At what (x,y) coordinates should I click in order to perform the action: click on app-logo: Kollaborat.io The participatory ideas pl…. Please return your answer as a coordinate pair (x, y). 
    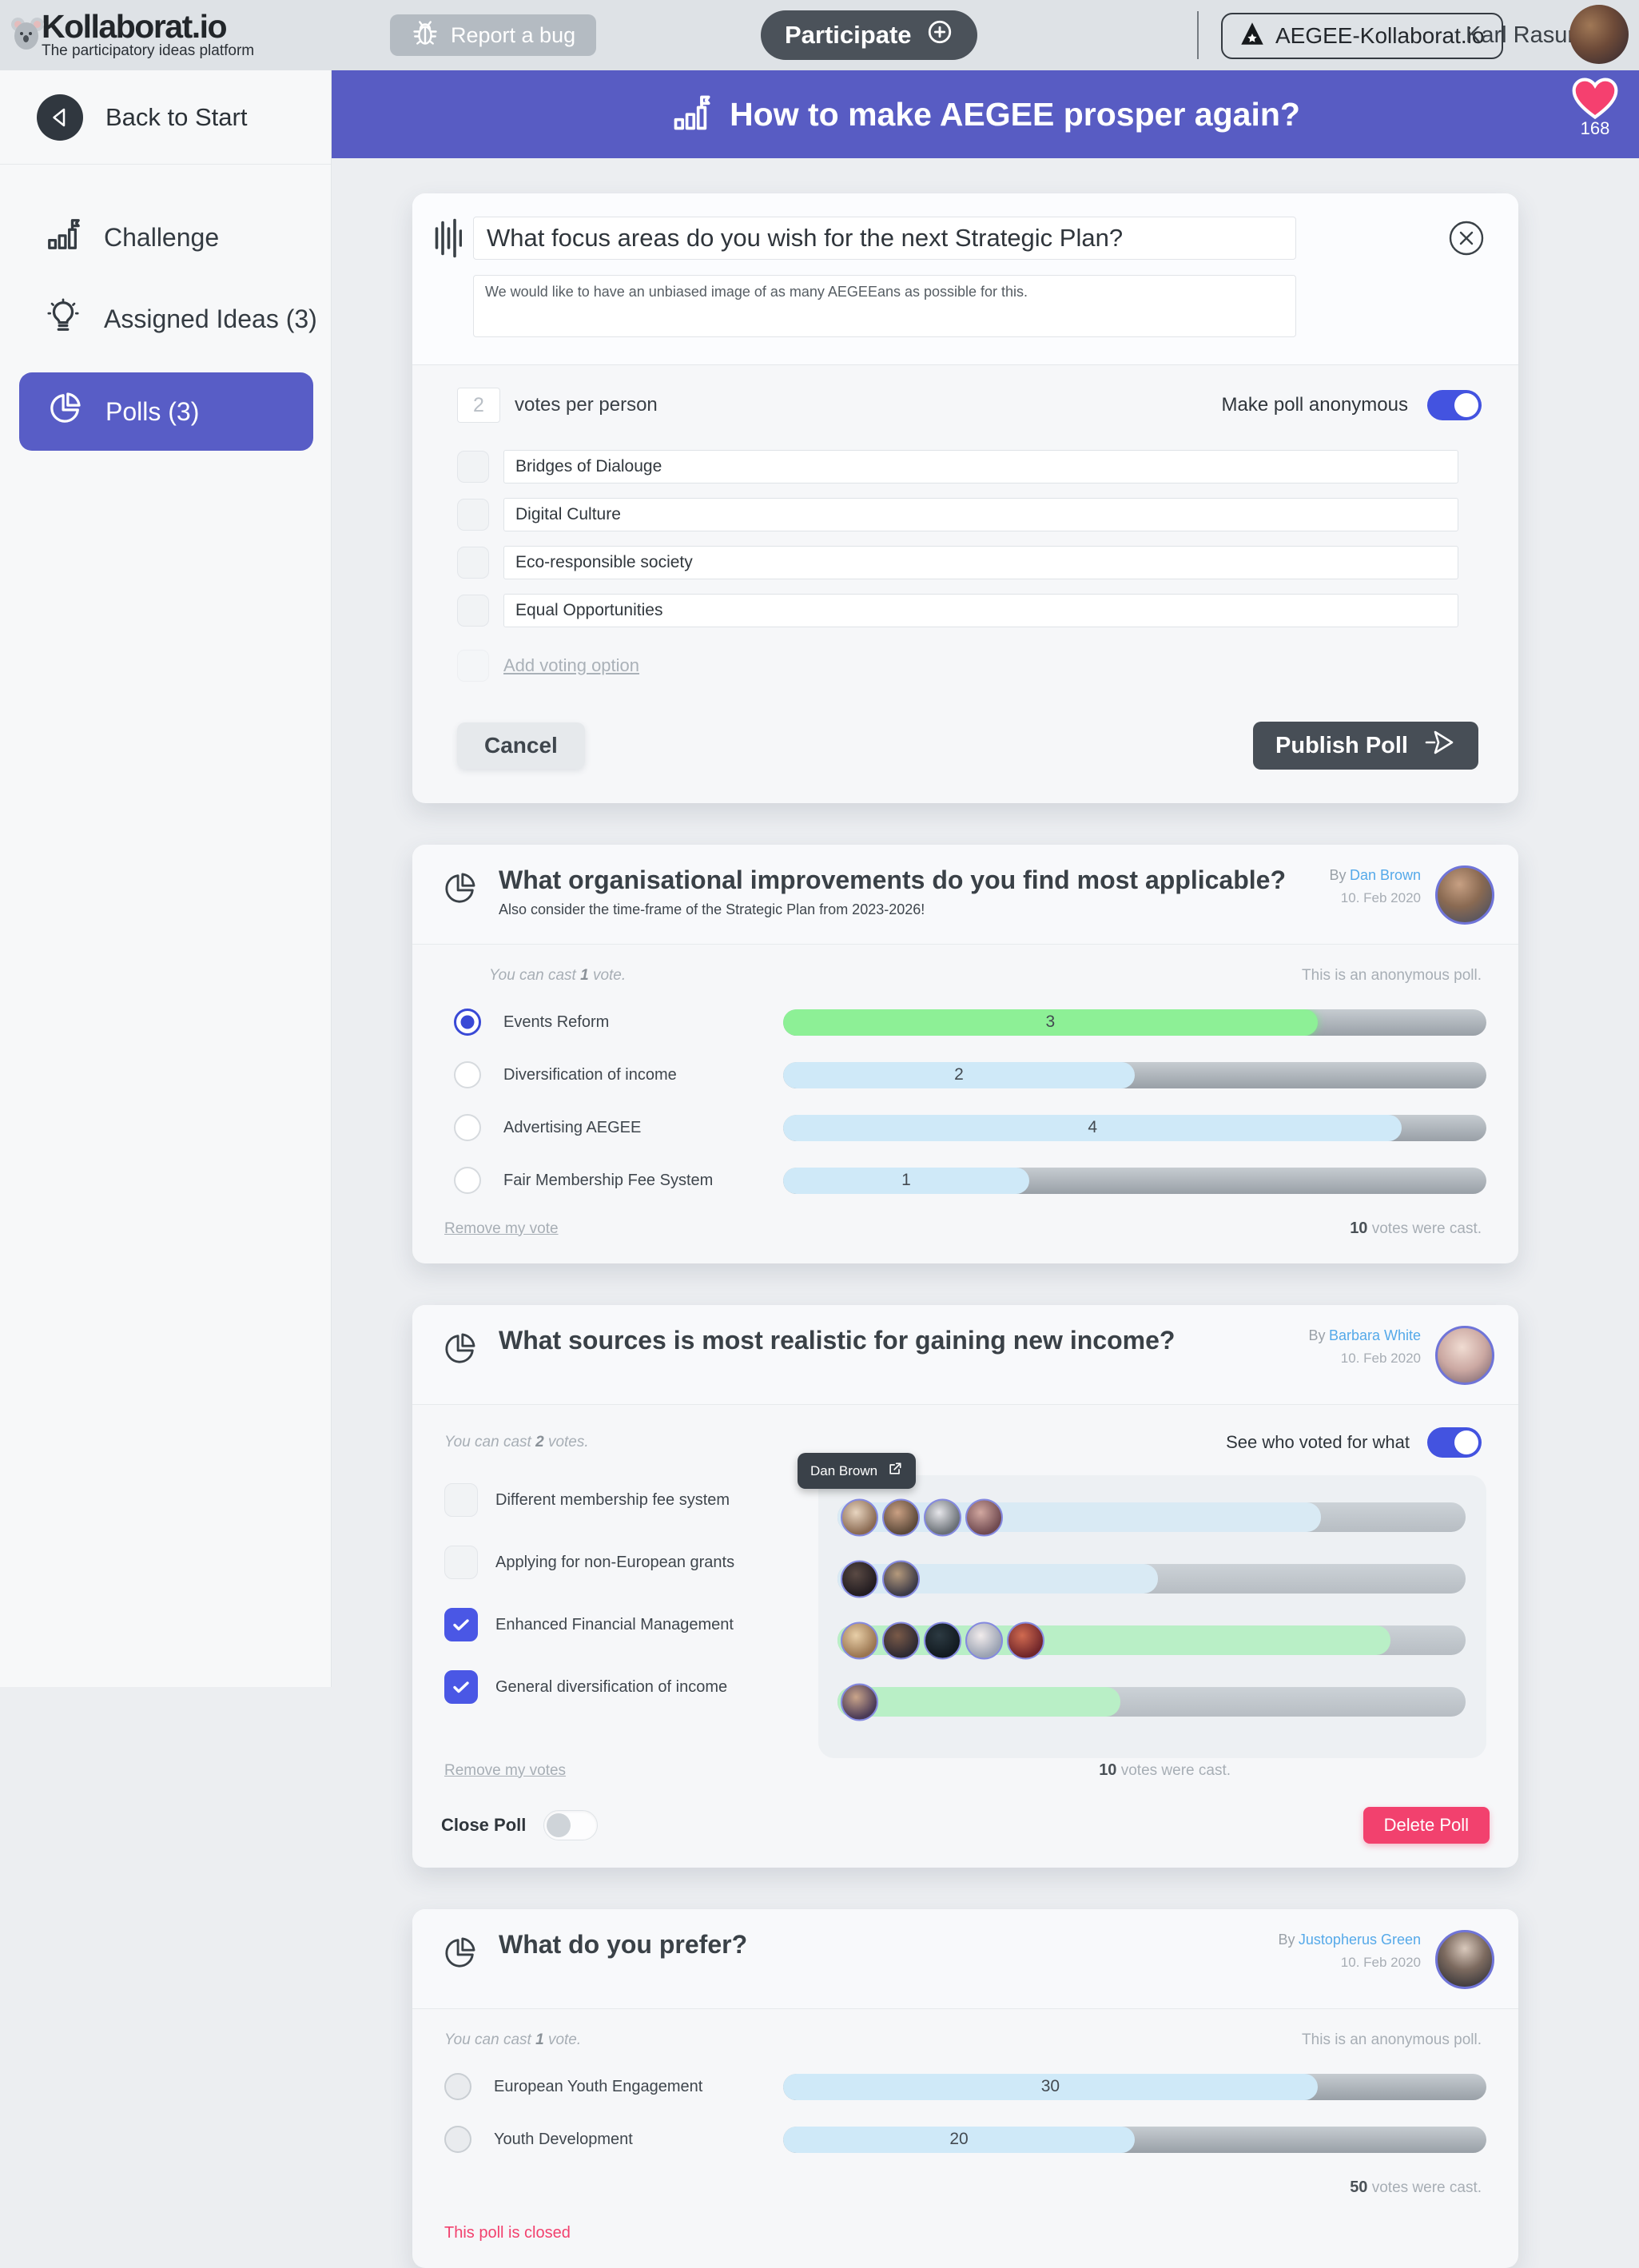
    Looking at the image, I should click on (133, 34).